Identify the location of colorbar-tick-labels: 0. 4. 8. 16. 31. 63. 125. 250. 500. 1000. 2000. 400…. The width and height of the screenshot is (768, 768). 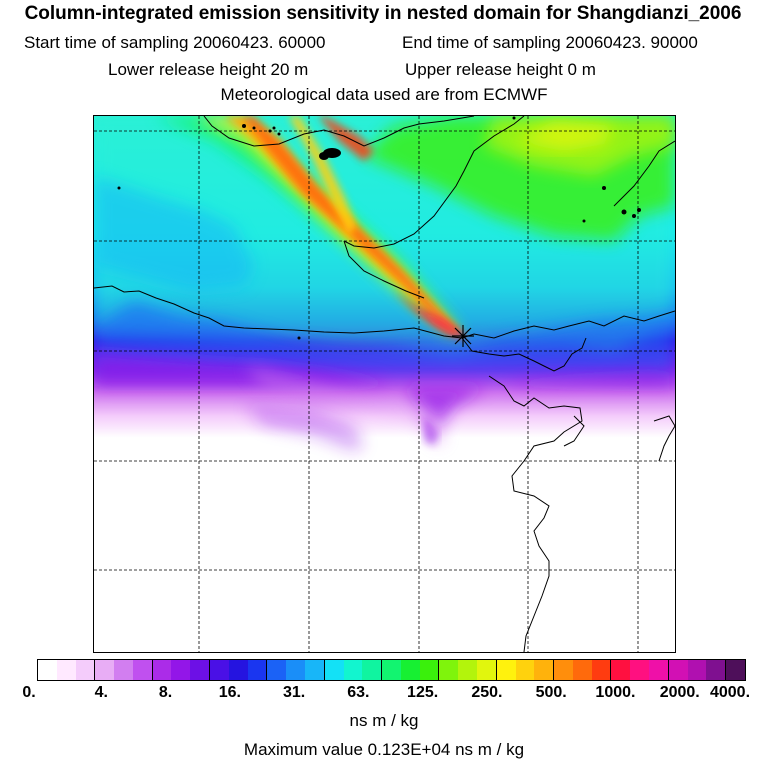
(384, 694).